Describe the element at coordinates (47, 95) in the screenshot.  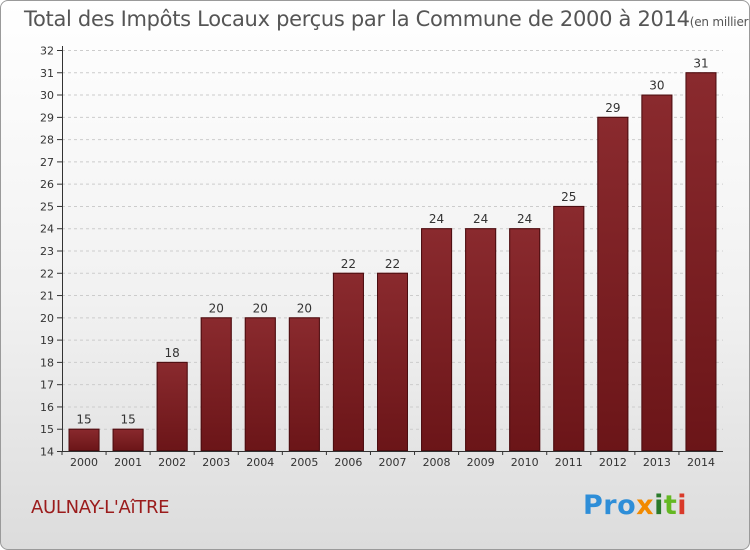
I see `y-tick-label: 30` at that location.